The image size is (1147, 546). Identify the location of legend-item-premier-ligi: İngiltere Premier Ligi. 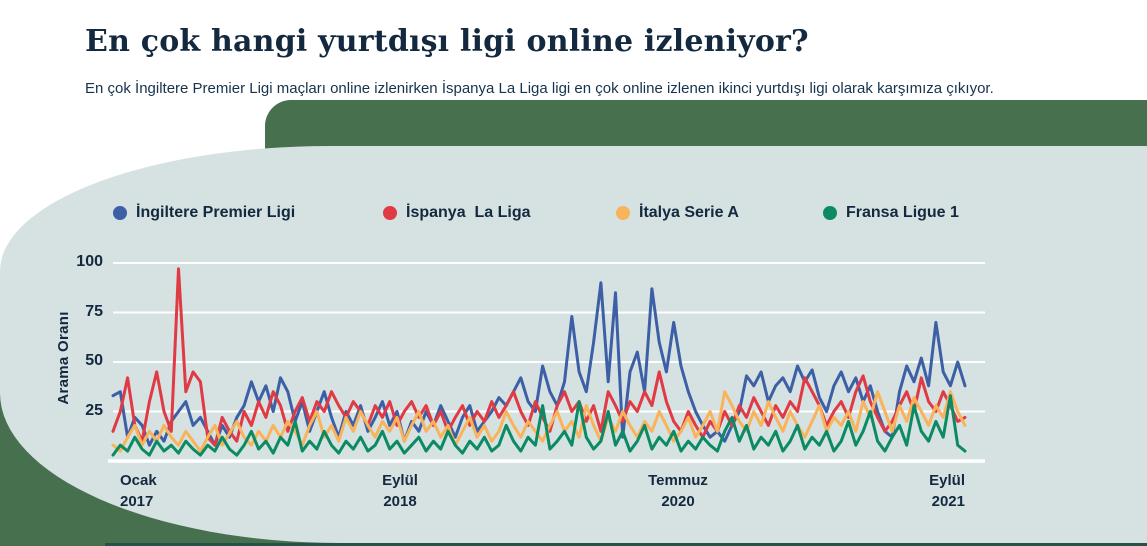
(204, 213).